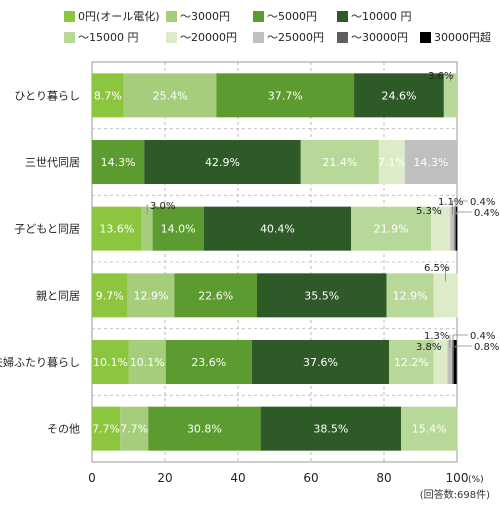 This screenshot has width=500, height=510. What do you see at coordinates (92, 478) in the screenshot?
I see `x-tick-label: 0` at bounding box center [92, 478].